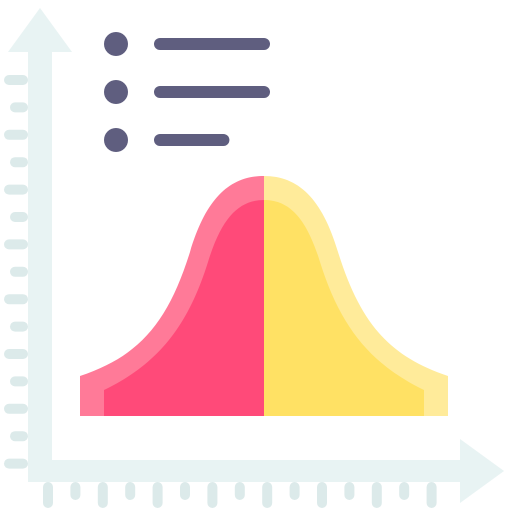  I want to click on bell-curve-left-half-inner, so click(184, 308).